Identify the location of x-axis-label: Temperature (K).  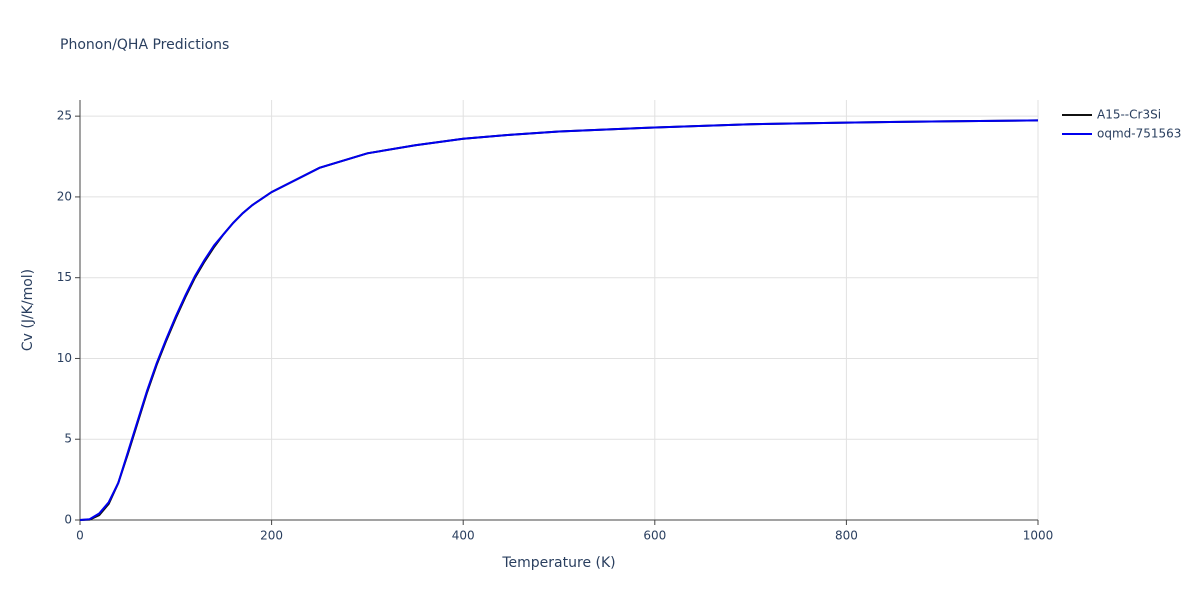
(558, 563).